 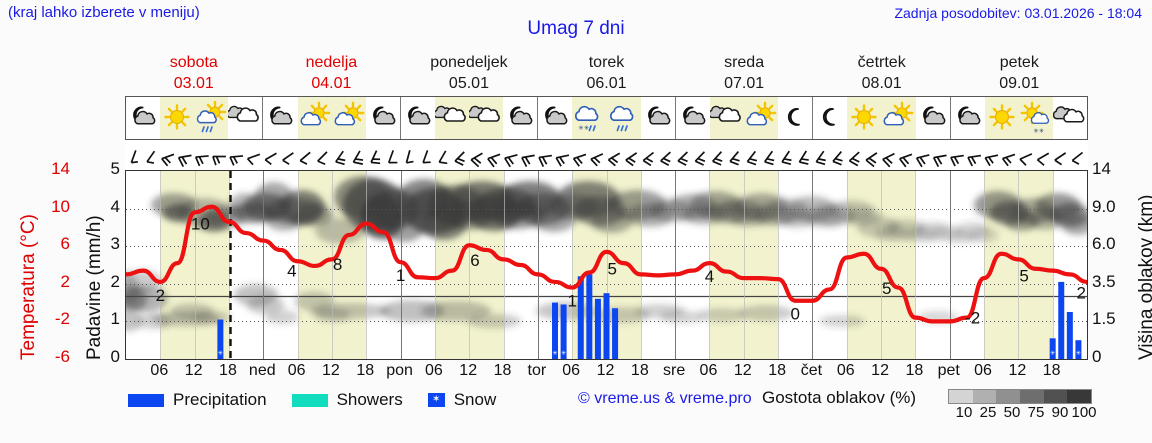 What do you see at coordinates (312, 400) in the screenshot?
I see `series-legend: Precipitation Showers Snow` at bounding box center [312, 400].